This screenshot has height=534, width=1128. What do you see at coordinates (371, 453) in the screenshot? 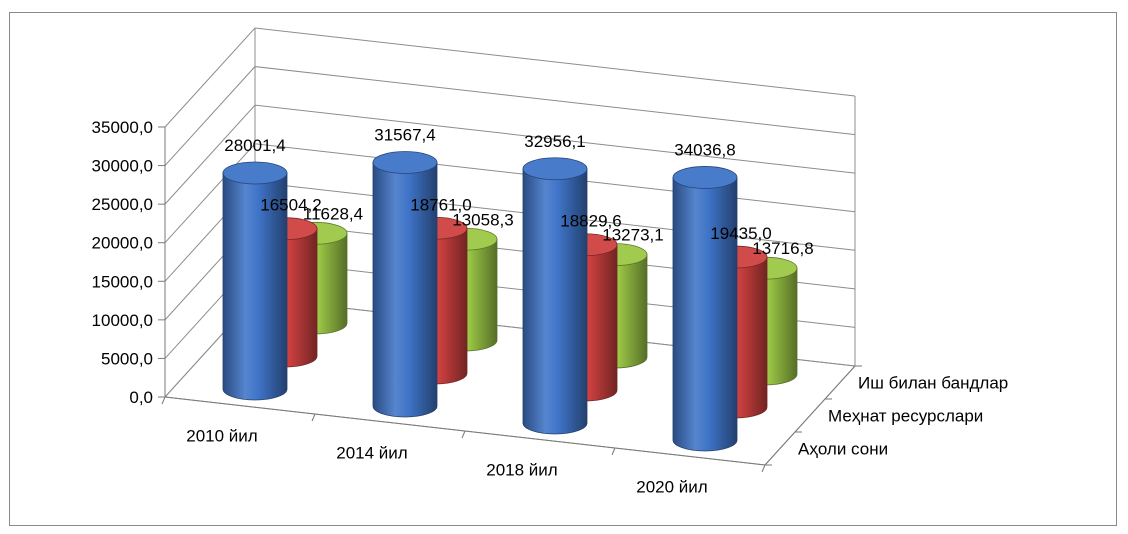
I see `category-label: 2014 йил` at bounding box center [371, 453].